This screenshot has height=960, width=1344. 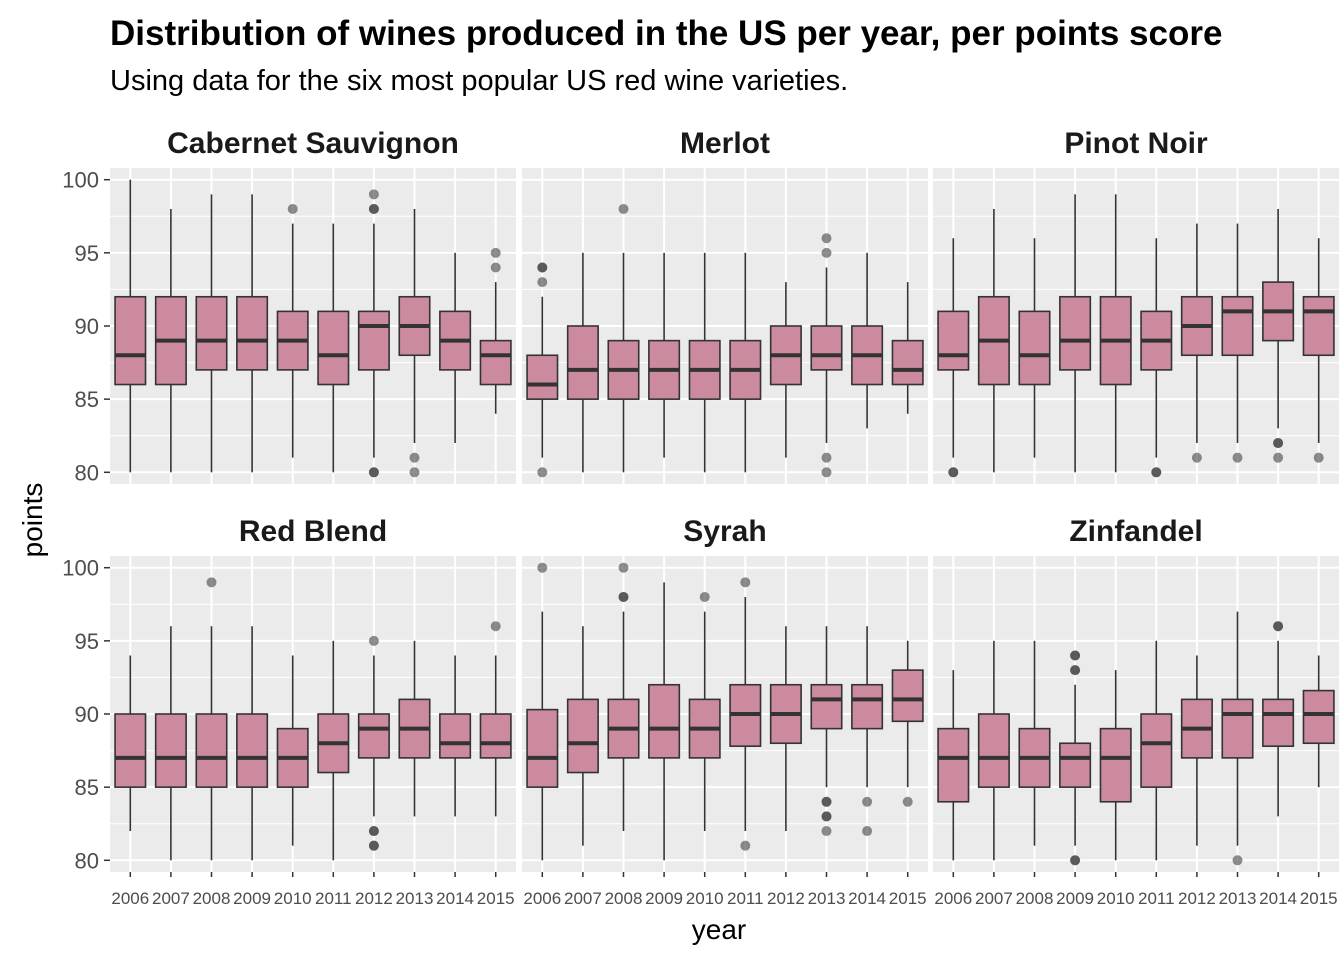 What do you see at coordinates (1238, 898) in the screenshot?
I see `x-tick-label: 2013` at bounding box center [1238, 898].